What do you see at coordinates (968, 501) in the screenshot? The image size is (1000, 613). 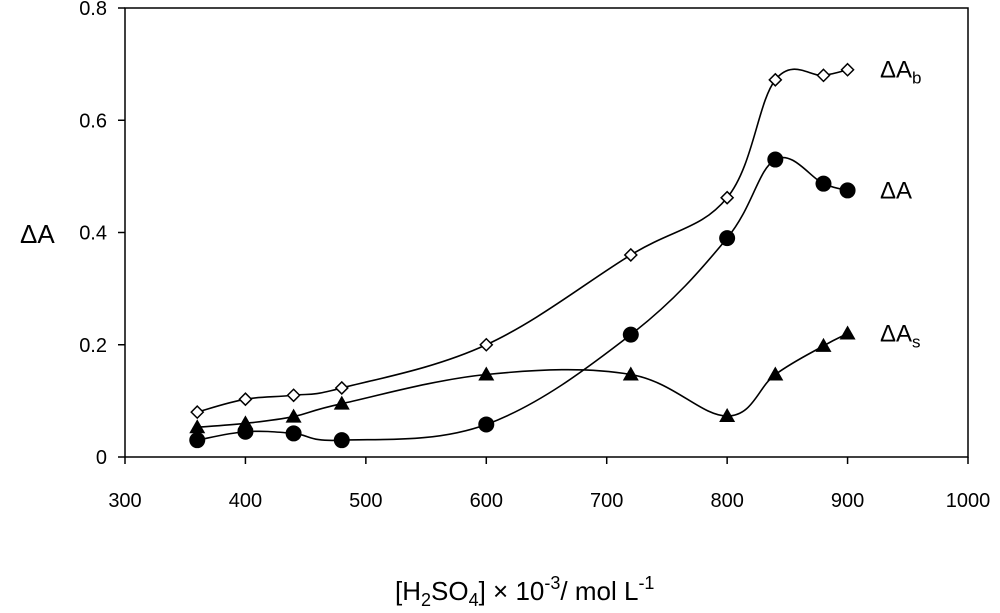 I see `x-tick-label-7: 1000` at bounding box center [968, 501].